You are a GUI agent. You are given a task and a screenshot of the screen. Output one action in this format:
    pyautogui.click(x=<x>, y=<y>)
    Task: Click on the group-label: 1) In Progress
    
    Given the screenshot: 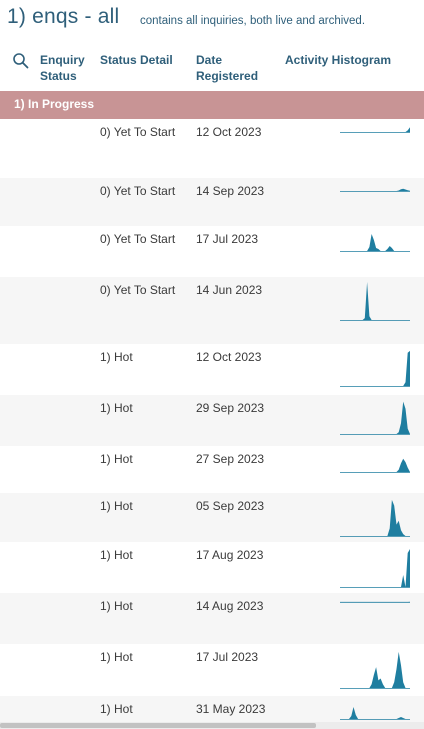 What is the action you would take?
    pyautogui.click(x=54, y=104)
    